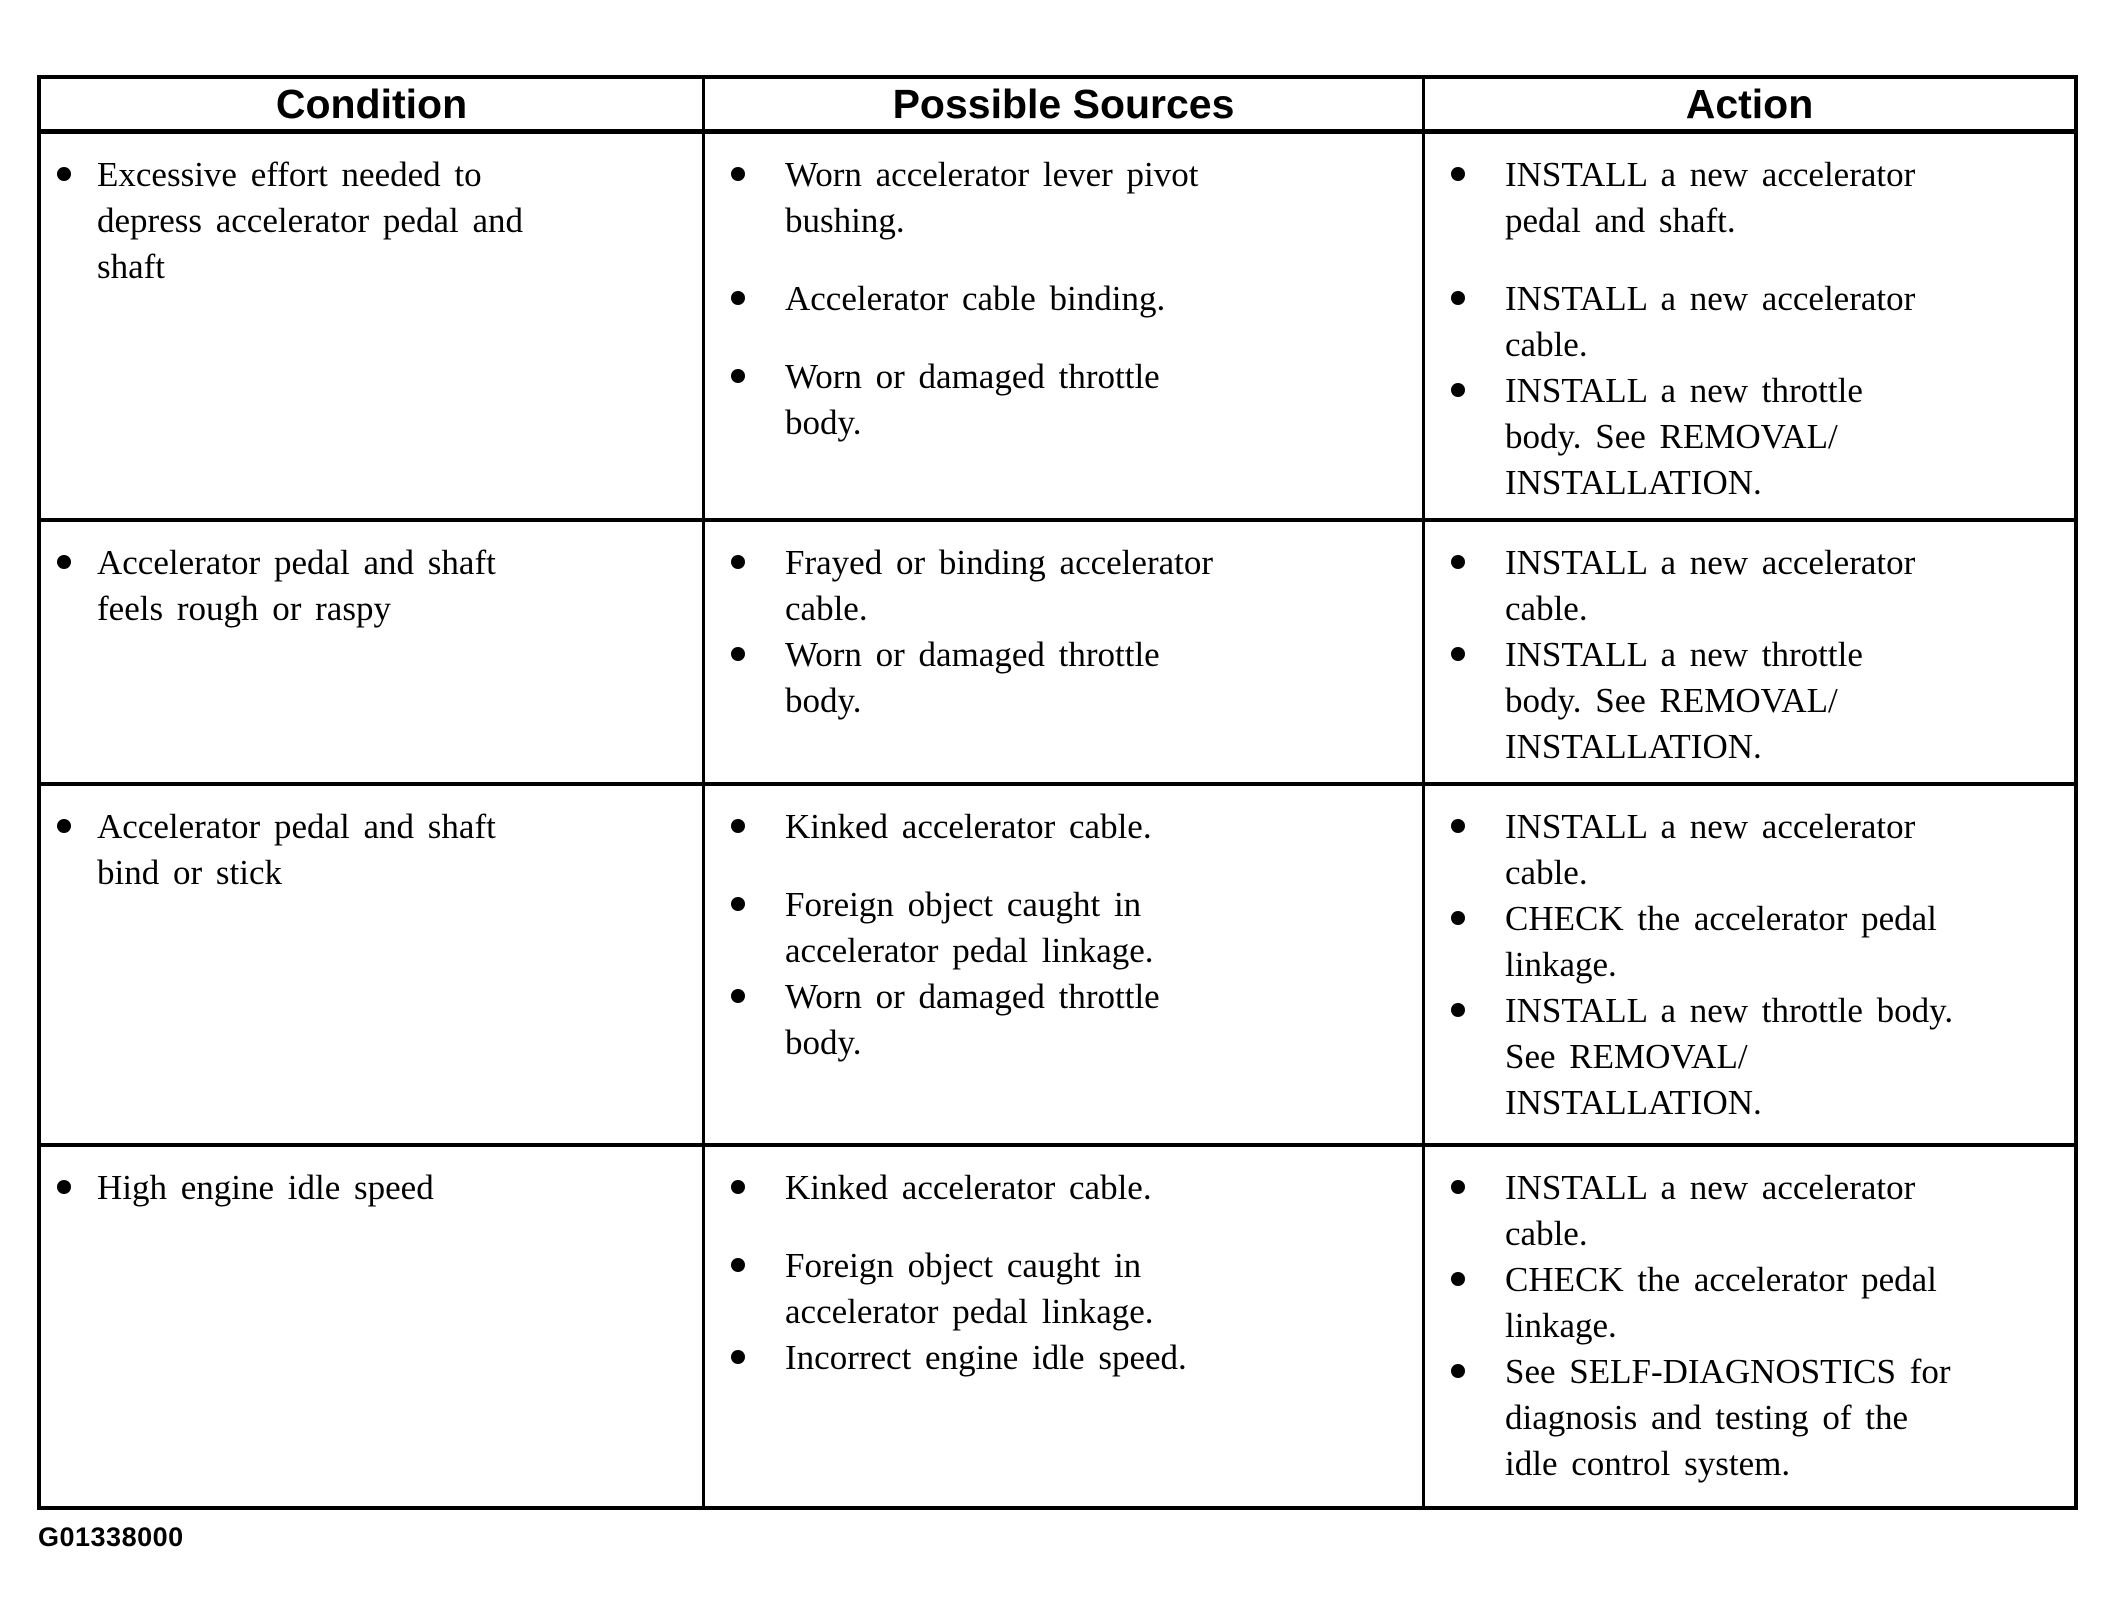  I want to click on item-text: Accelerator cable binding., so click(975, 298).